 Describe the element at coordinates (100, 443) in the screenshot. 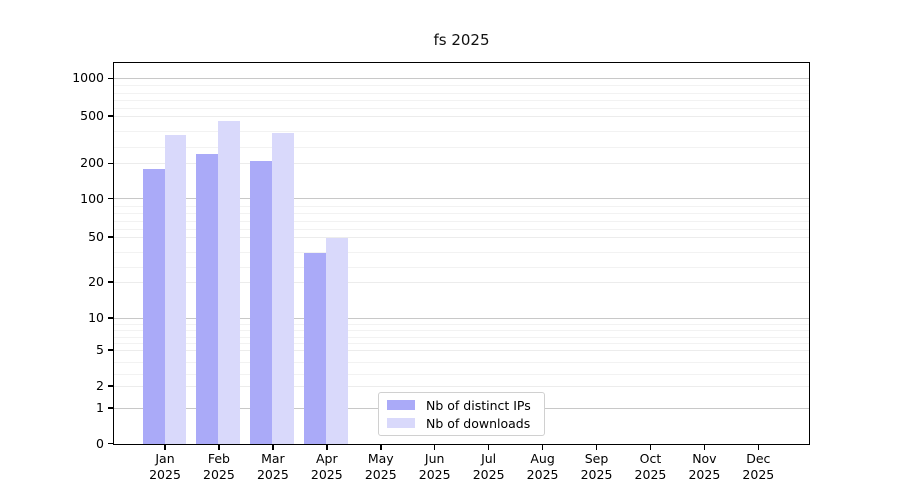

I see `y-tick-label: 0` at that location.